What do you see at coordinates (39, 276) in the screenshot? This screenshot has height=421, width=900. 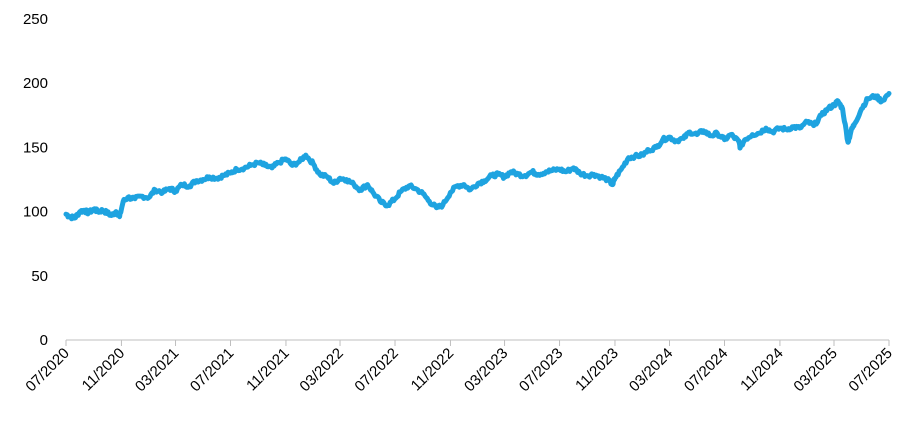 I see `y-tick-label: 50` at bounding box center [39, 276].